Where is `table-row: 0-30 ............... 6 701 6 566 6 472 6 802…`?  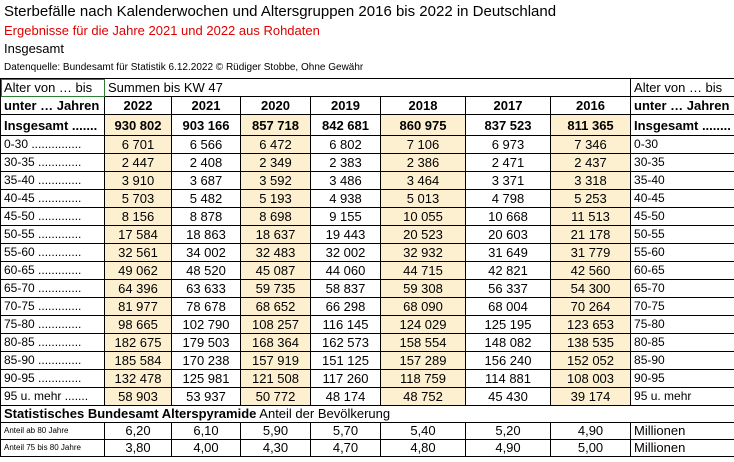 table-row: 0-30 ............... 6 701 6 566 6 472 6 802… is located at coordinates (367, 144).